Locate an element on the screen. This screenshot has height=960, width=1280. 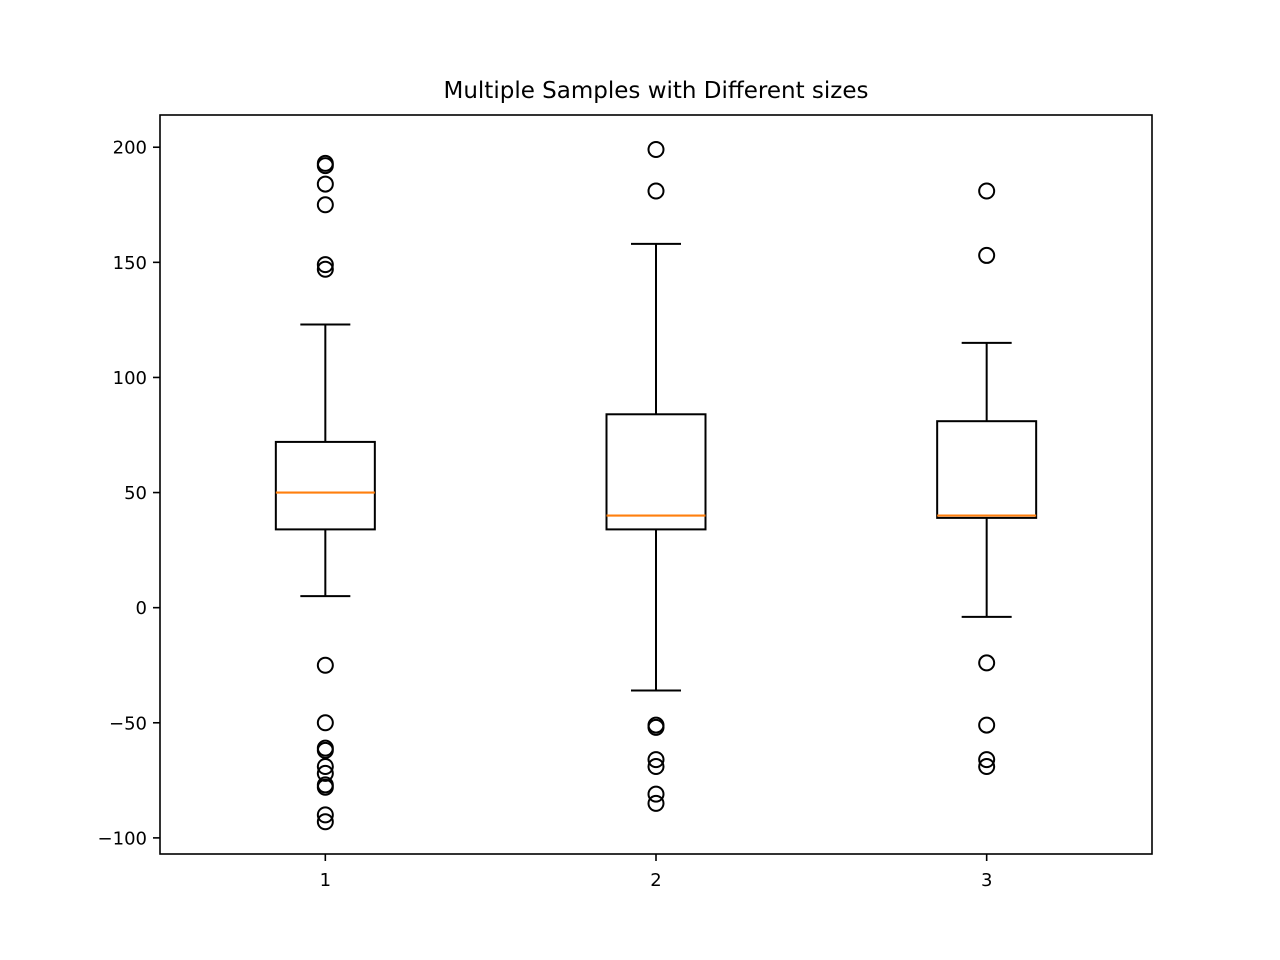
y-tick-label: −50 is located at coordinates (128, 723).